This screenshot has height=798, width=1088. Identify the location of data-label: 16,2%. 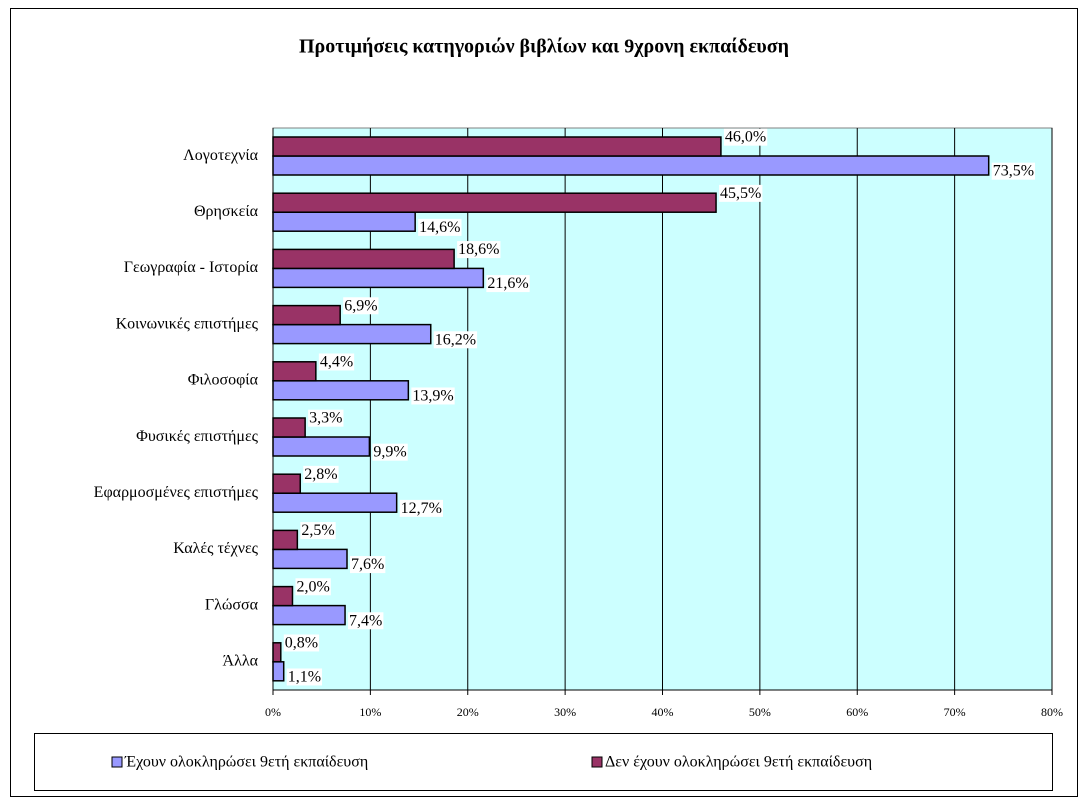
(455, 339).